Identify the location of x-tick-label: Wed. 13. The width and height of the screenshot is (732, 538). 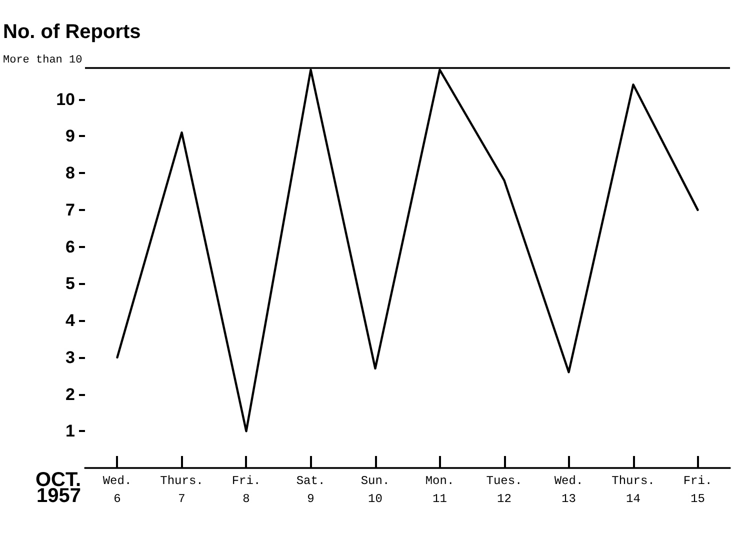
(569, 490).